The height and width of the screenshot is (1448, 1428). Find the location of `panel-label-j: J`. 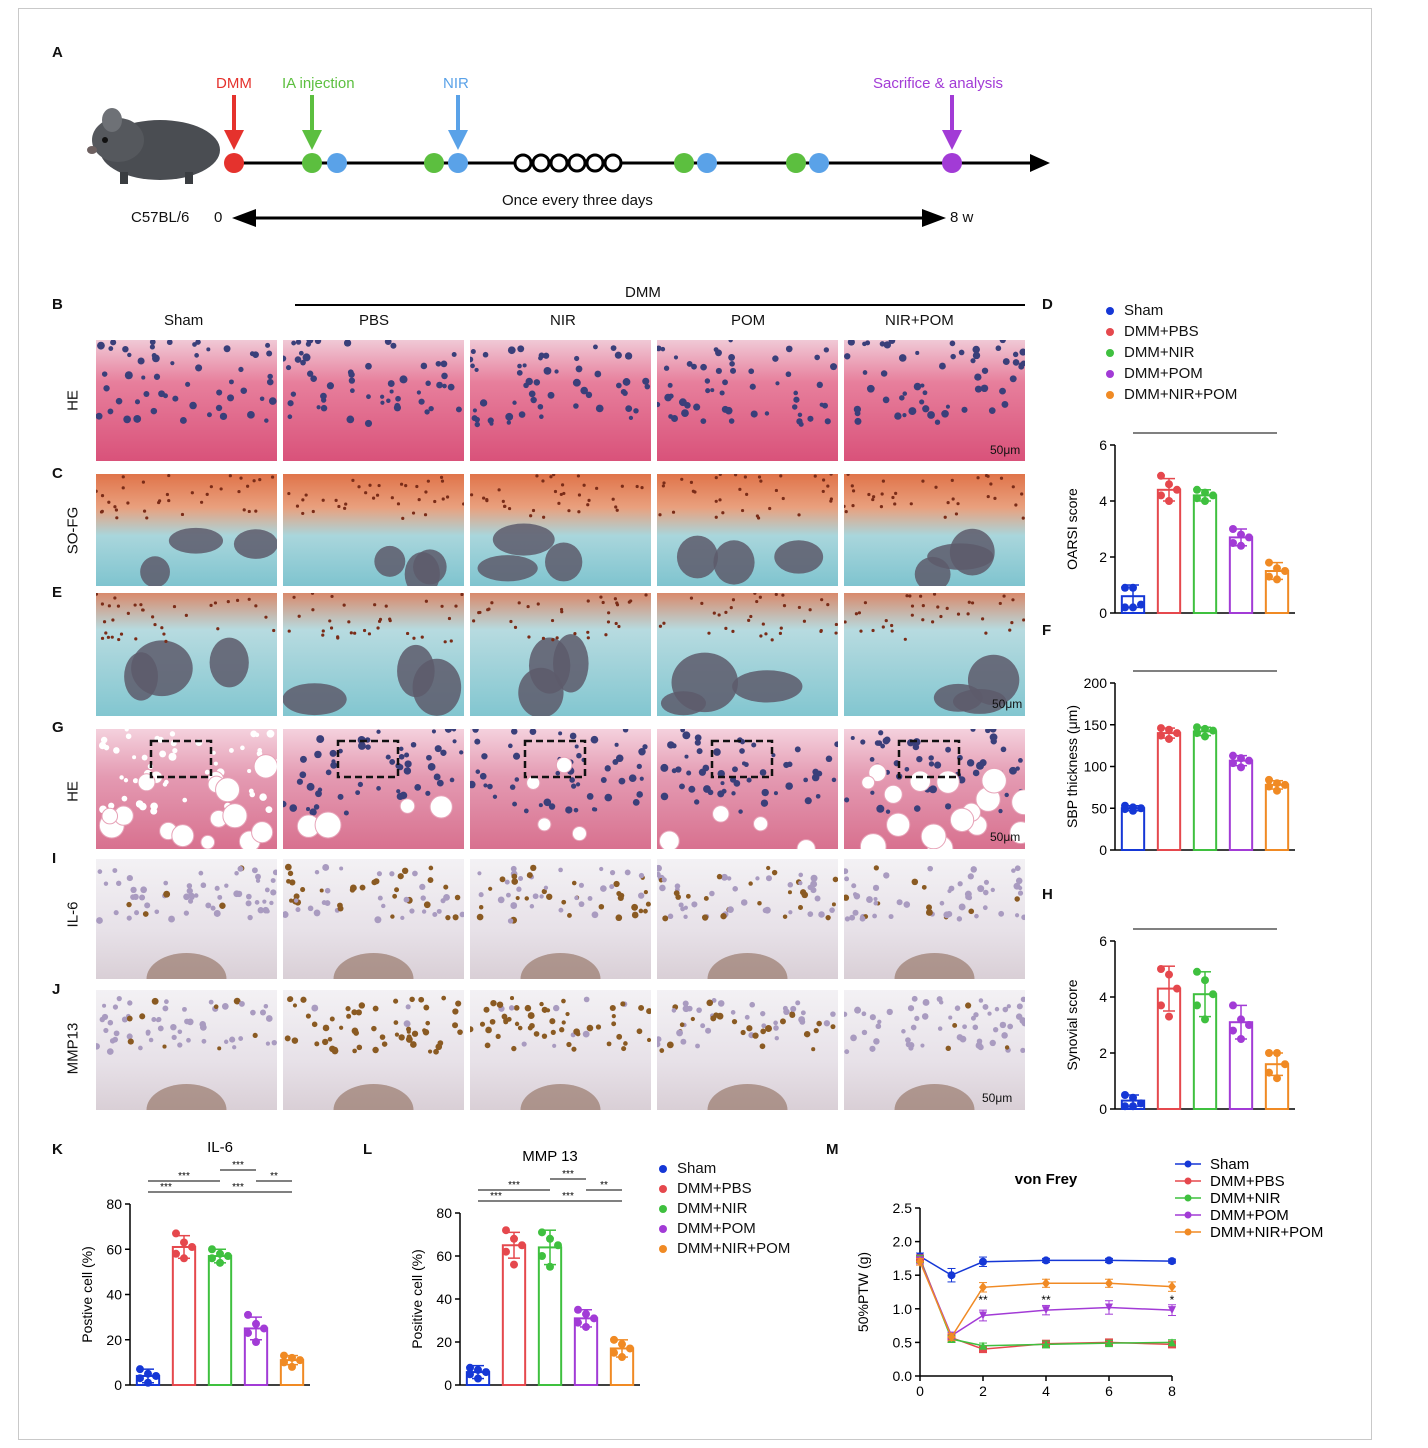

panel-label-j: J is located at coordinates (56, 989).